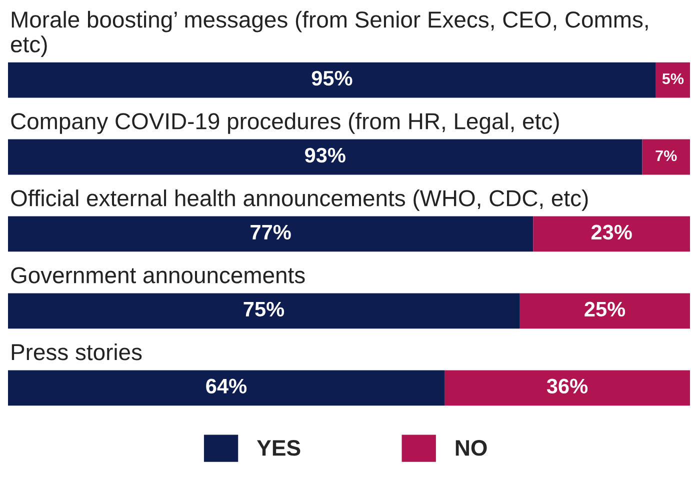  What do you see at coordinates (329, 33) in the screenshot?
I see `y-tick-label: Morale boosting’ messages (from Senior Execs, CEO, Comms, etc)` at bounding box center [329, 33].